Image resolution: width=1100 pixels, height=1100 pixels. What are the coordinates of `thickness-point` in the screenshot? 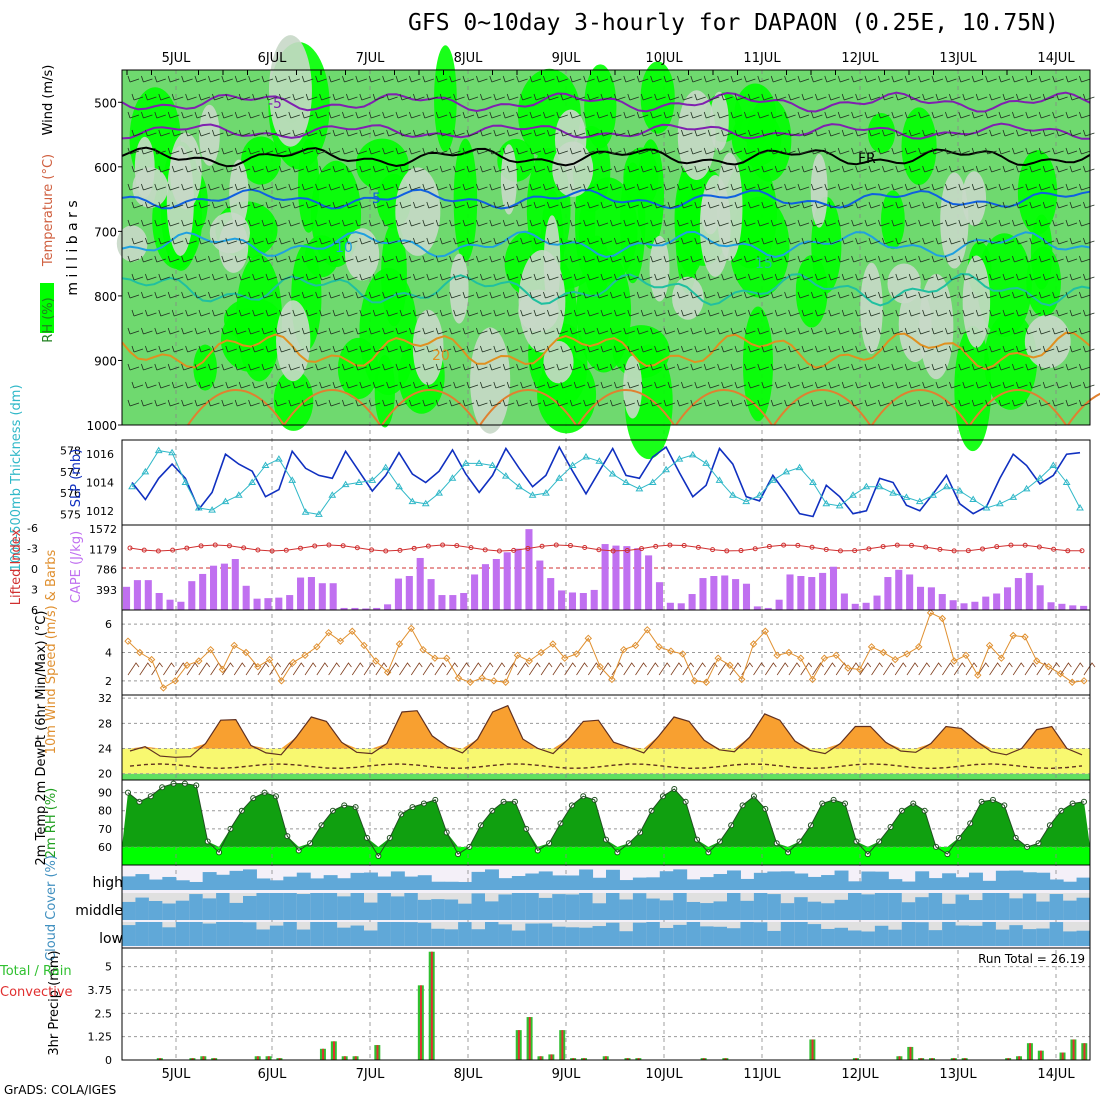 It's located at (505, 475).